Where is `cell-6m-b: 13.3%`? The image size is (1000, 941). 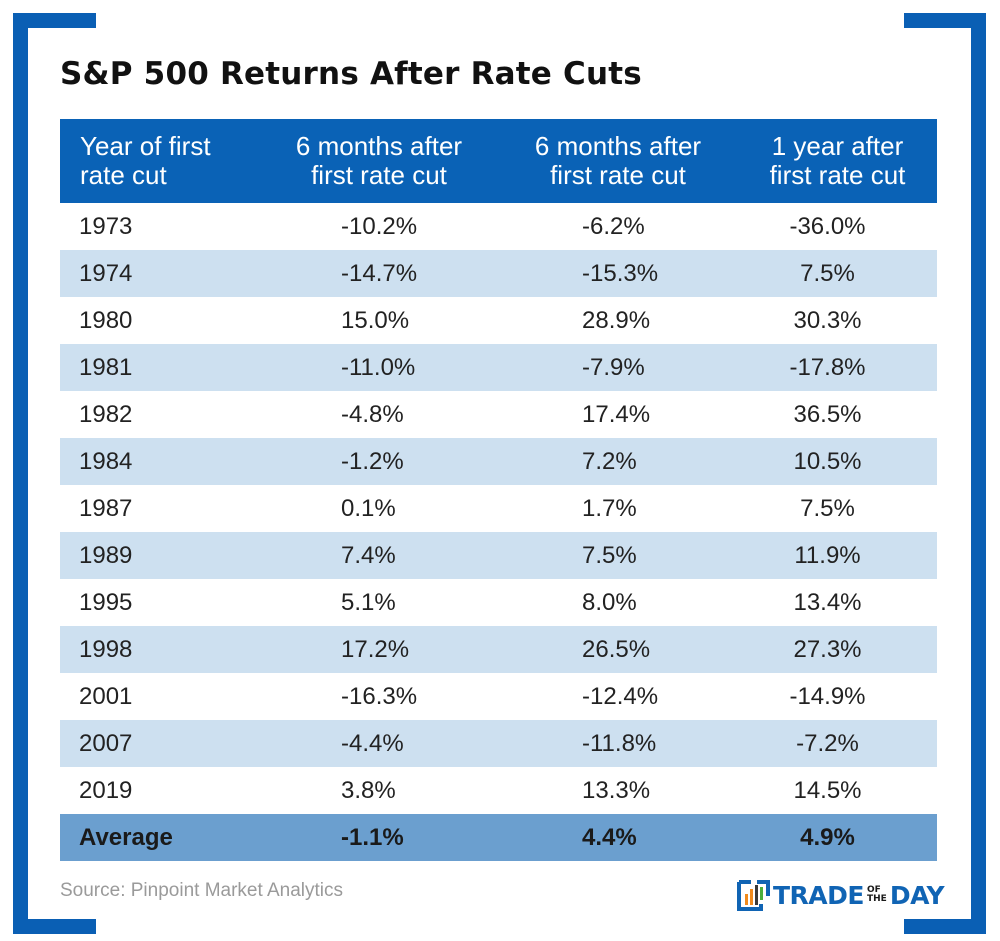
cell-6m-b: 13.3% is located at coordinates (616, 790).